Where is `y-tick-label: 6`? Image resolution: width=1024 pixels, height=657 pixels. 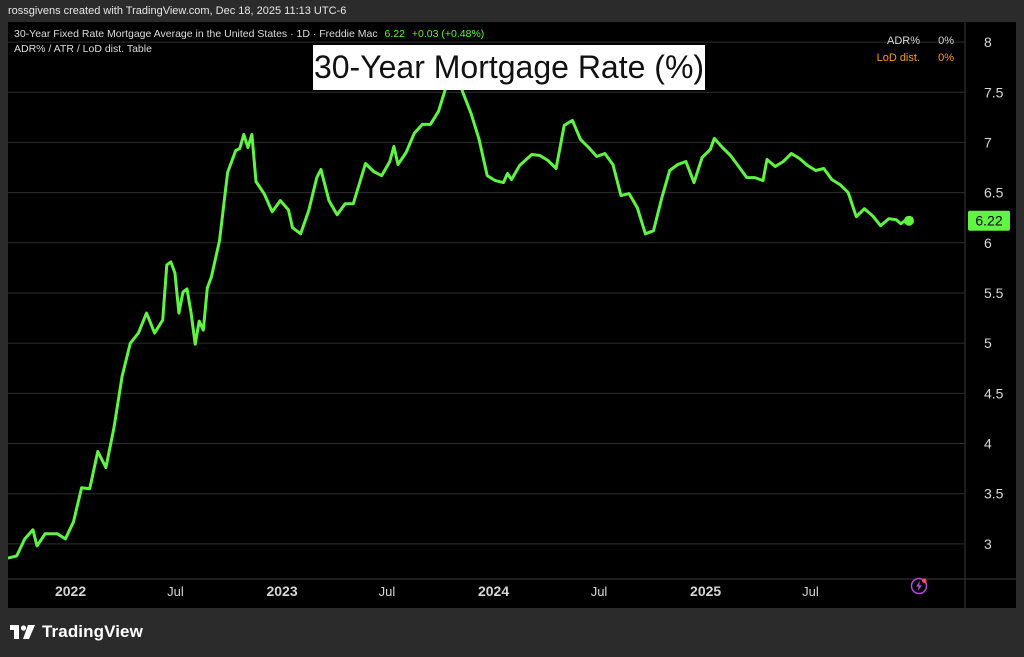
y-tick-label: 6 is located at coordinates (988, 243).